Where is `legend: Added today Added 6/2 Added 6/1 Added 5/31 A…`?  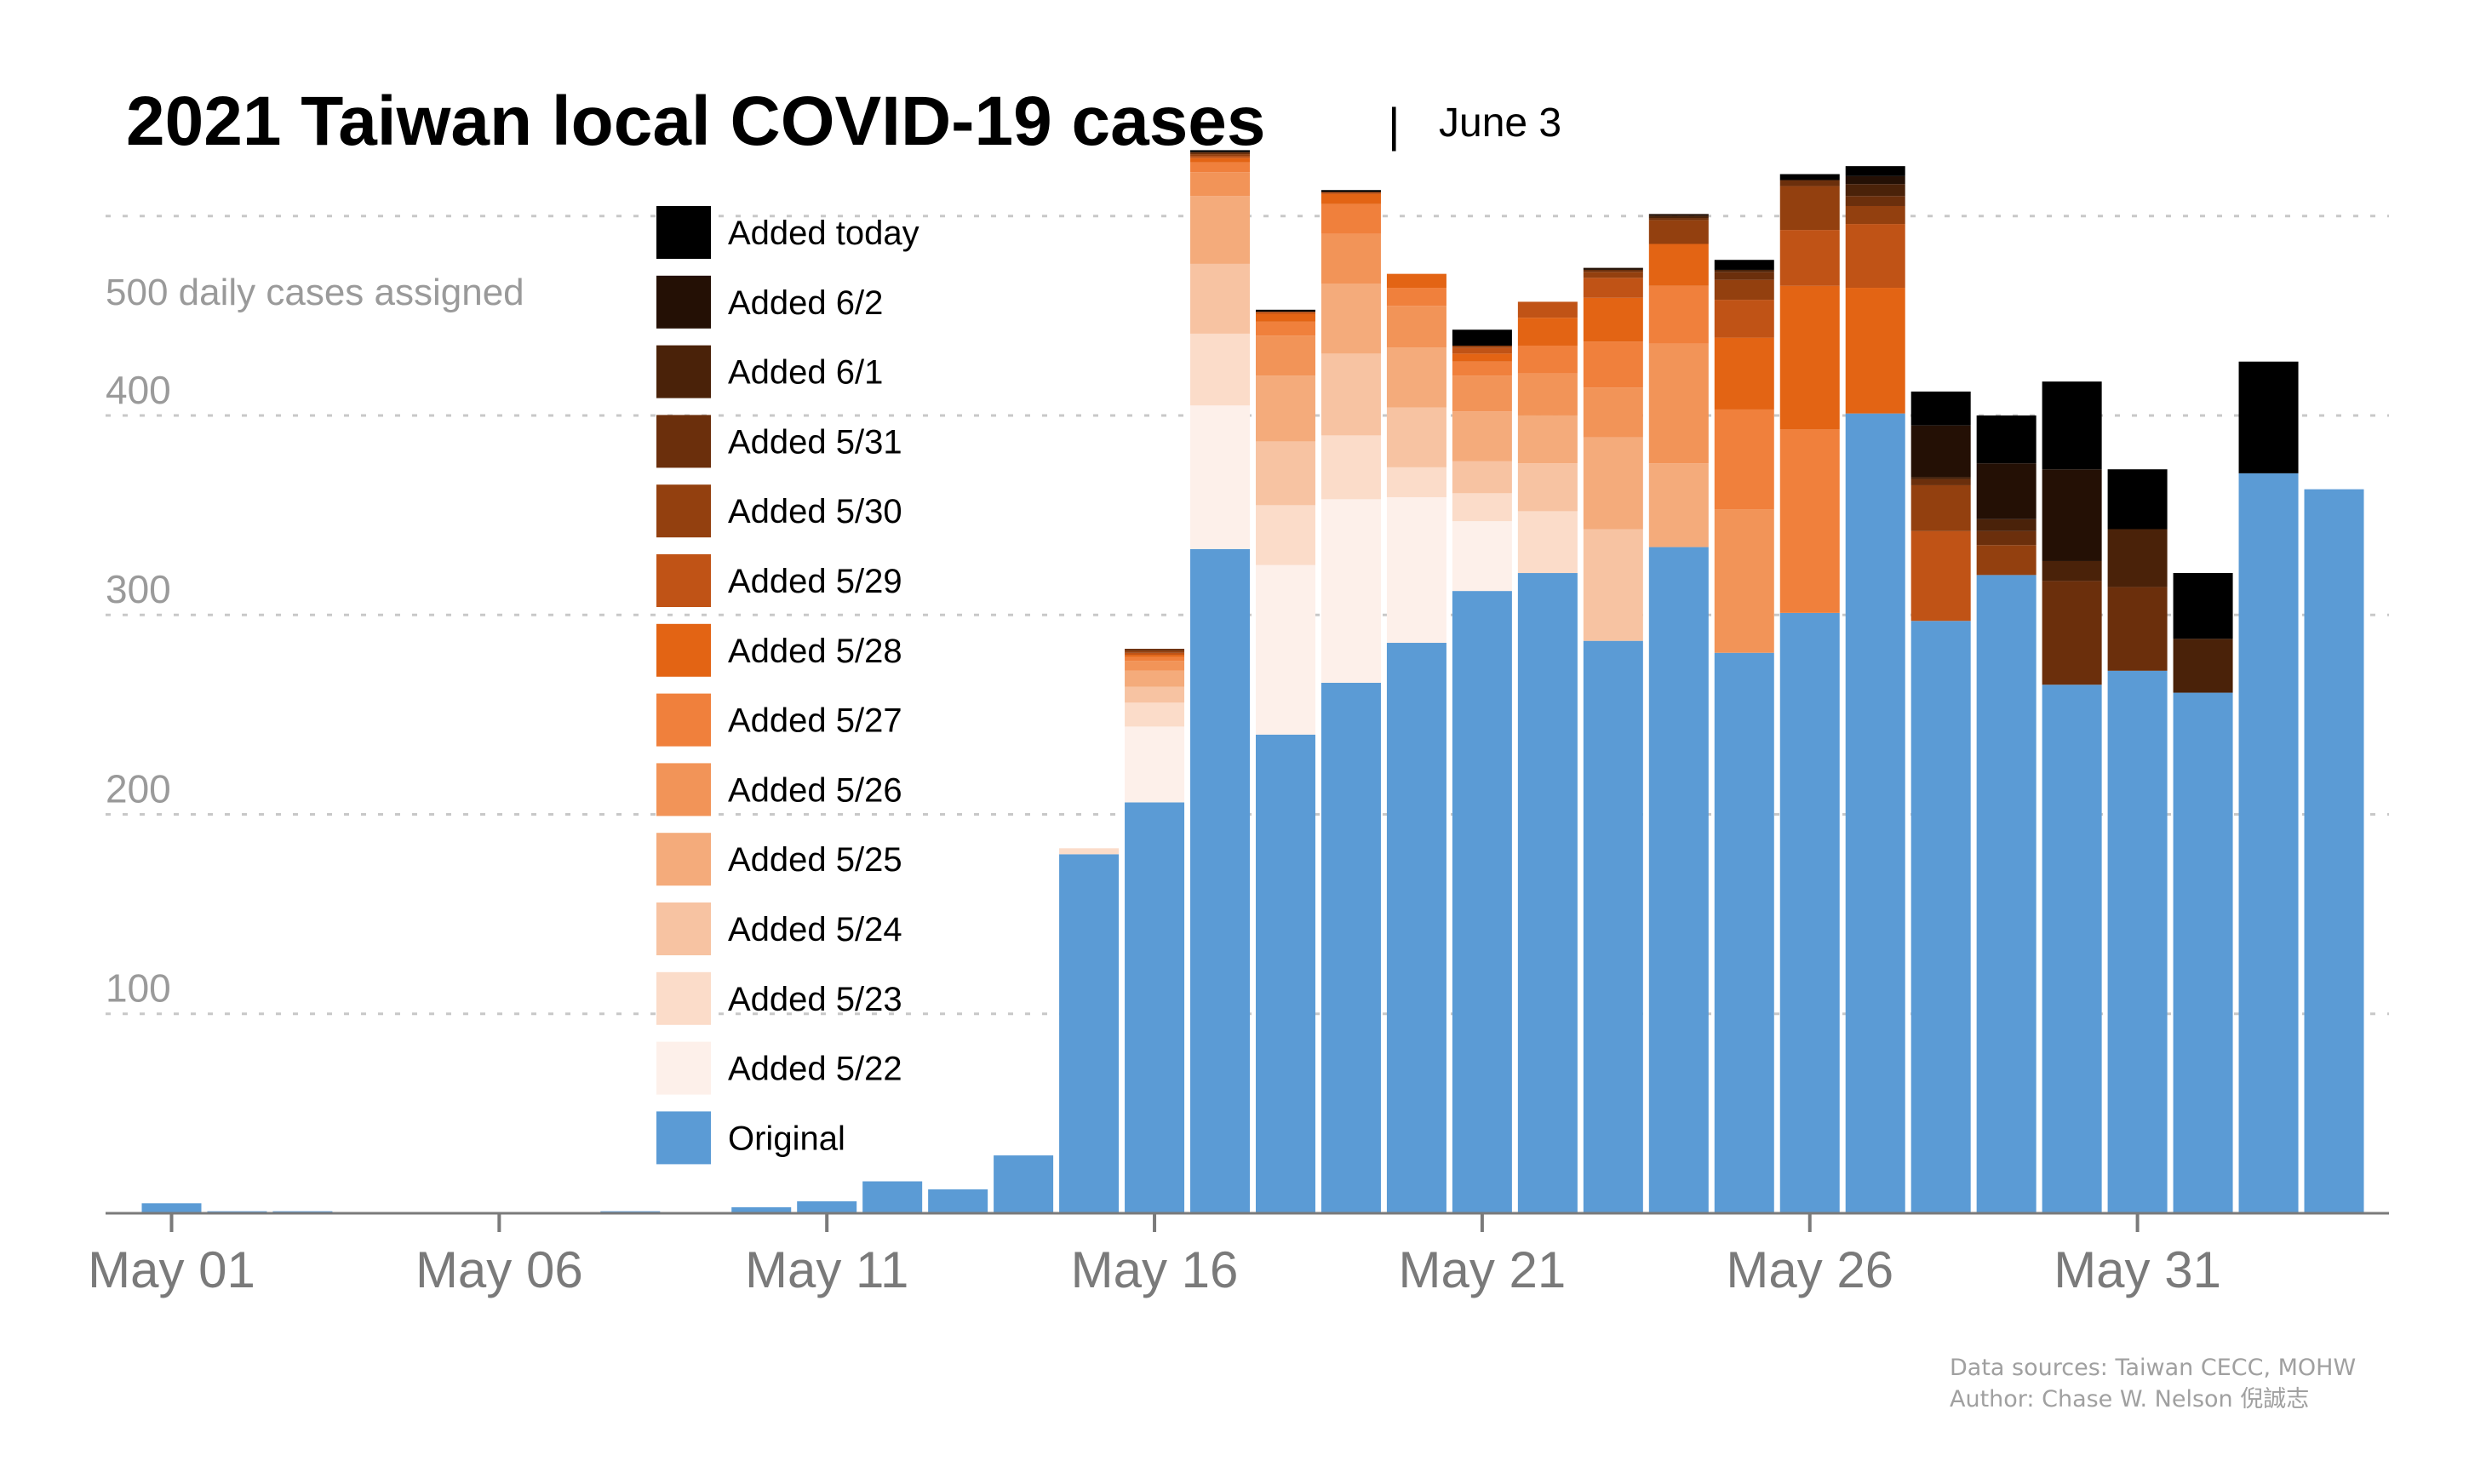
legend: Added today Added 6/2 Added 6/1 Added 5/31 A… is located at coordinates (787, 685).